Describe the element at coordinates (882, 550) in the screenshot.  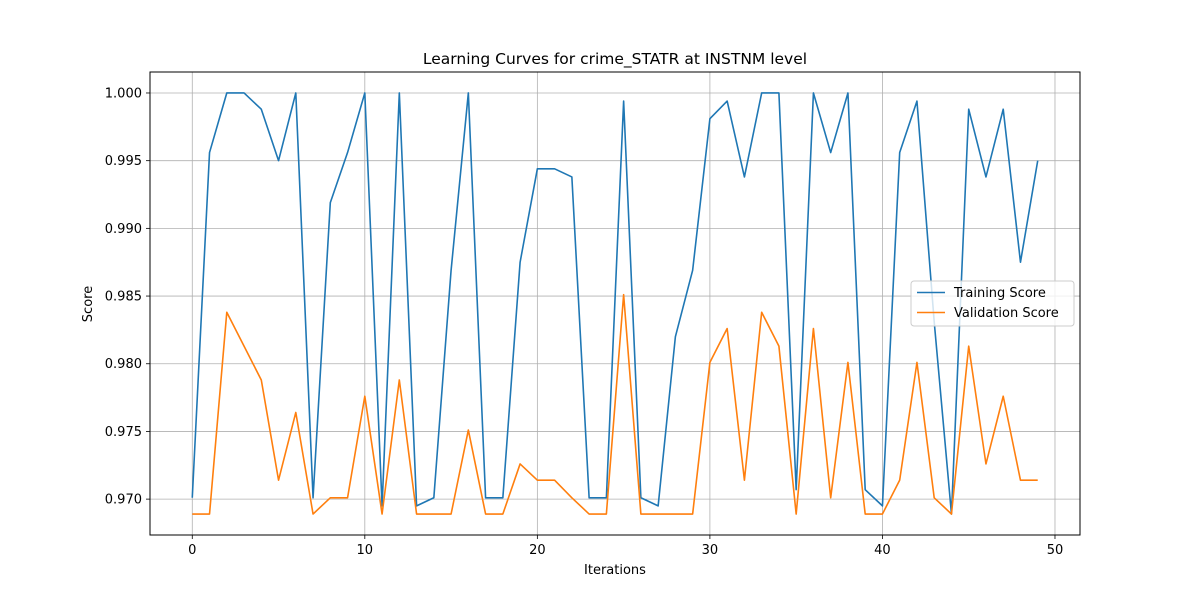
I see `x-tick-label: 40` at that location.